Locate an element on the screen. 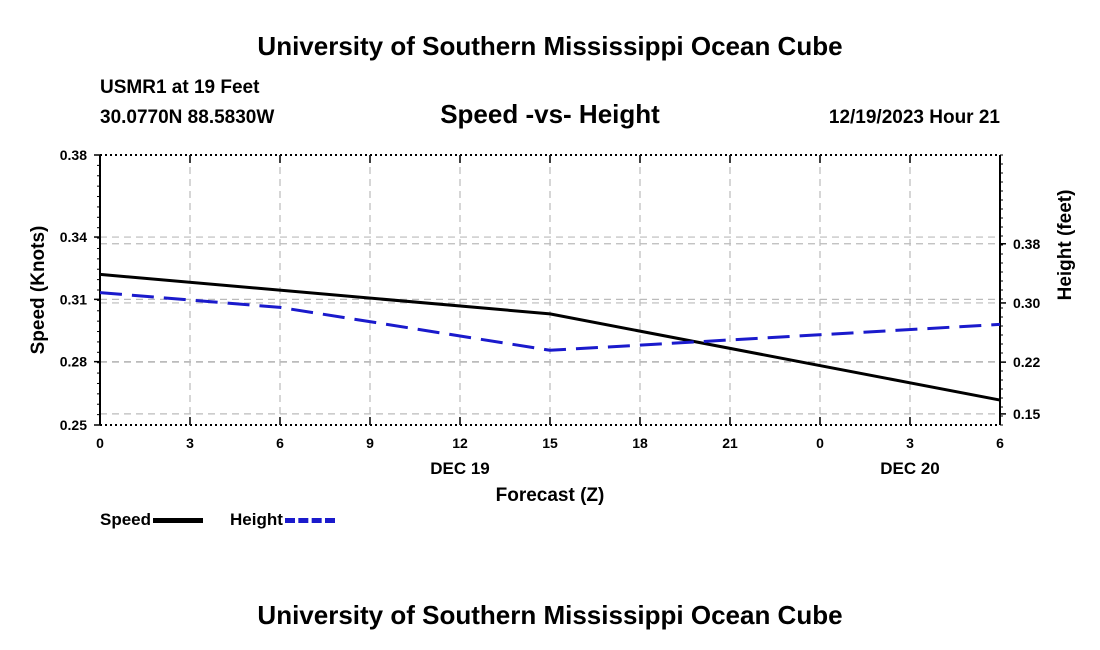 The width and height of the screenshot is (1100, 650). y2-axis-title: Height (feet) is located at coordinates (1065, 245).